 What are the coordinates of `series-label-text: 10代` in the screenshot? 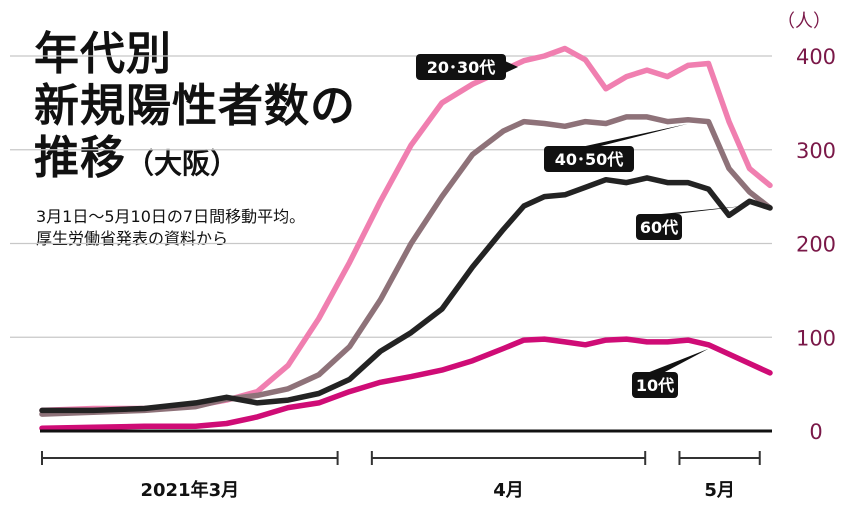 It's located at (655, 385).